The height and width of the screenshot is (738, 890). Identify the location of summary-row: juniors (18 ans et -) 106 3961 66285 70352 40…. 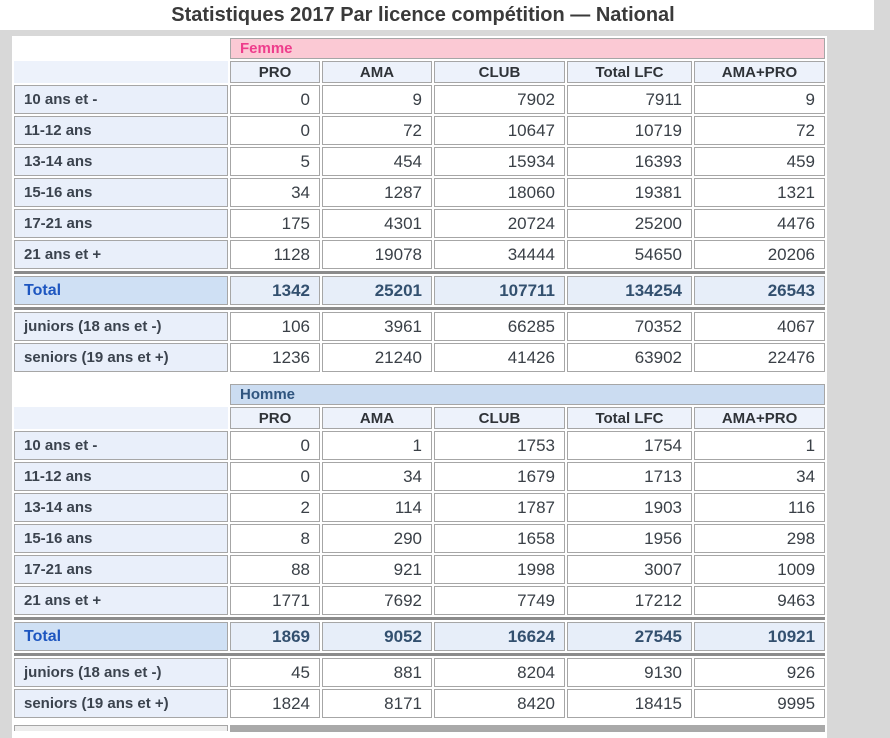
(419, 326).